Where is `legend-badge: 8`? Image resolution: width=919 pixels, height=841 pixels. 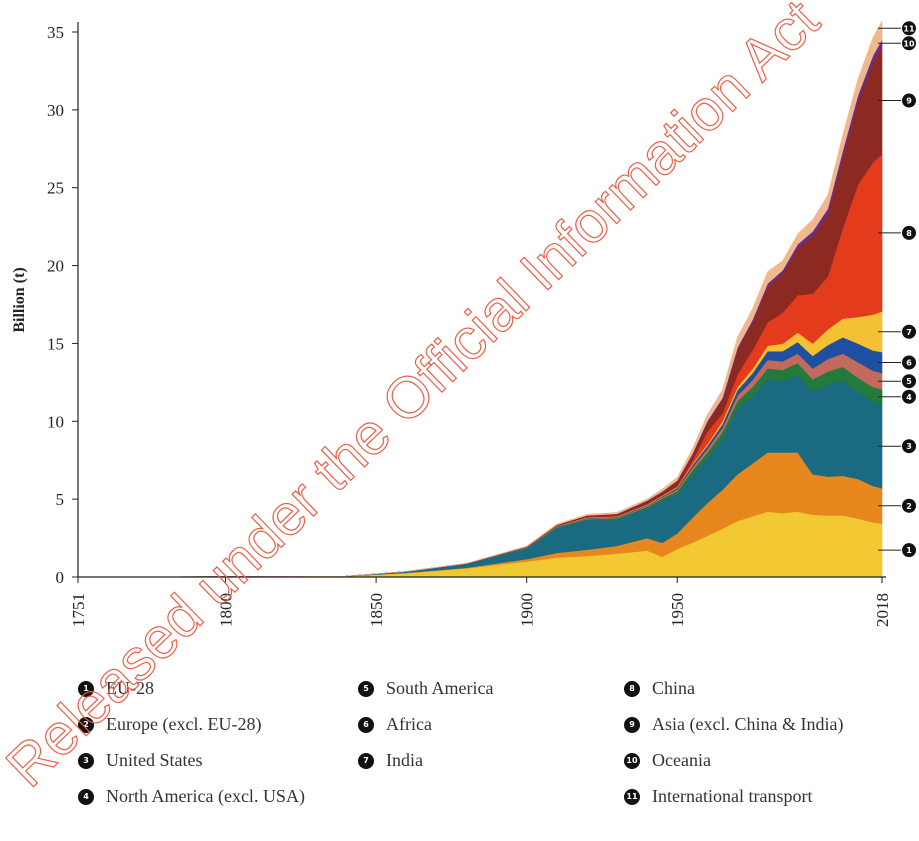
legend-badge: 8 is located at coordinates (632, 688).